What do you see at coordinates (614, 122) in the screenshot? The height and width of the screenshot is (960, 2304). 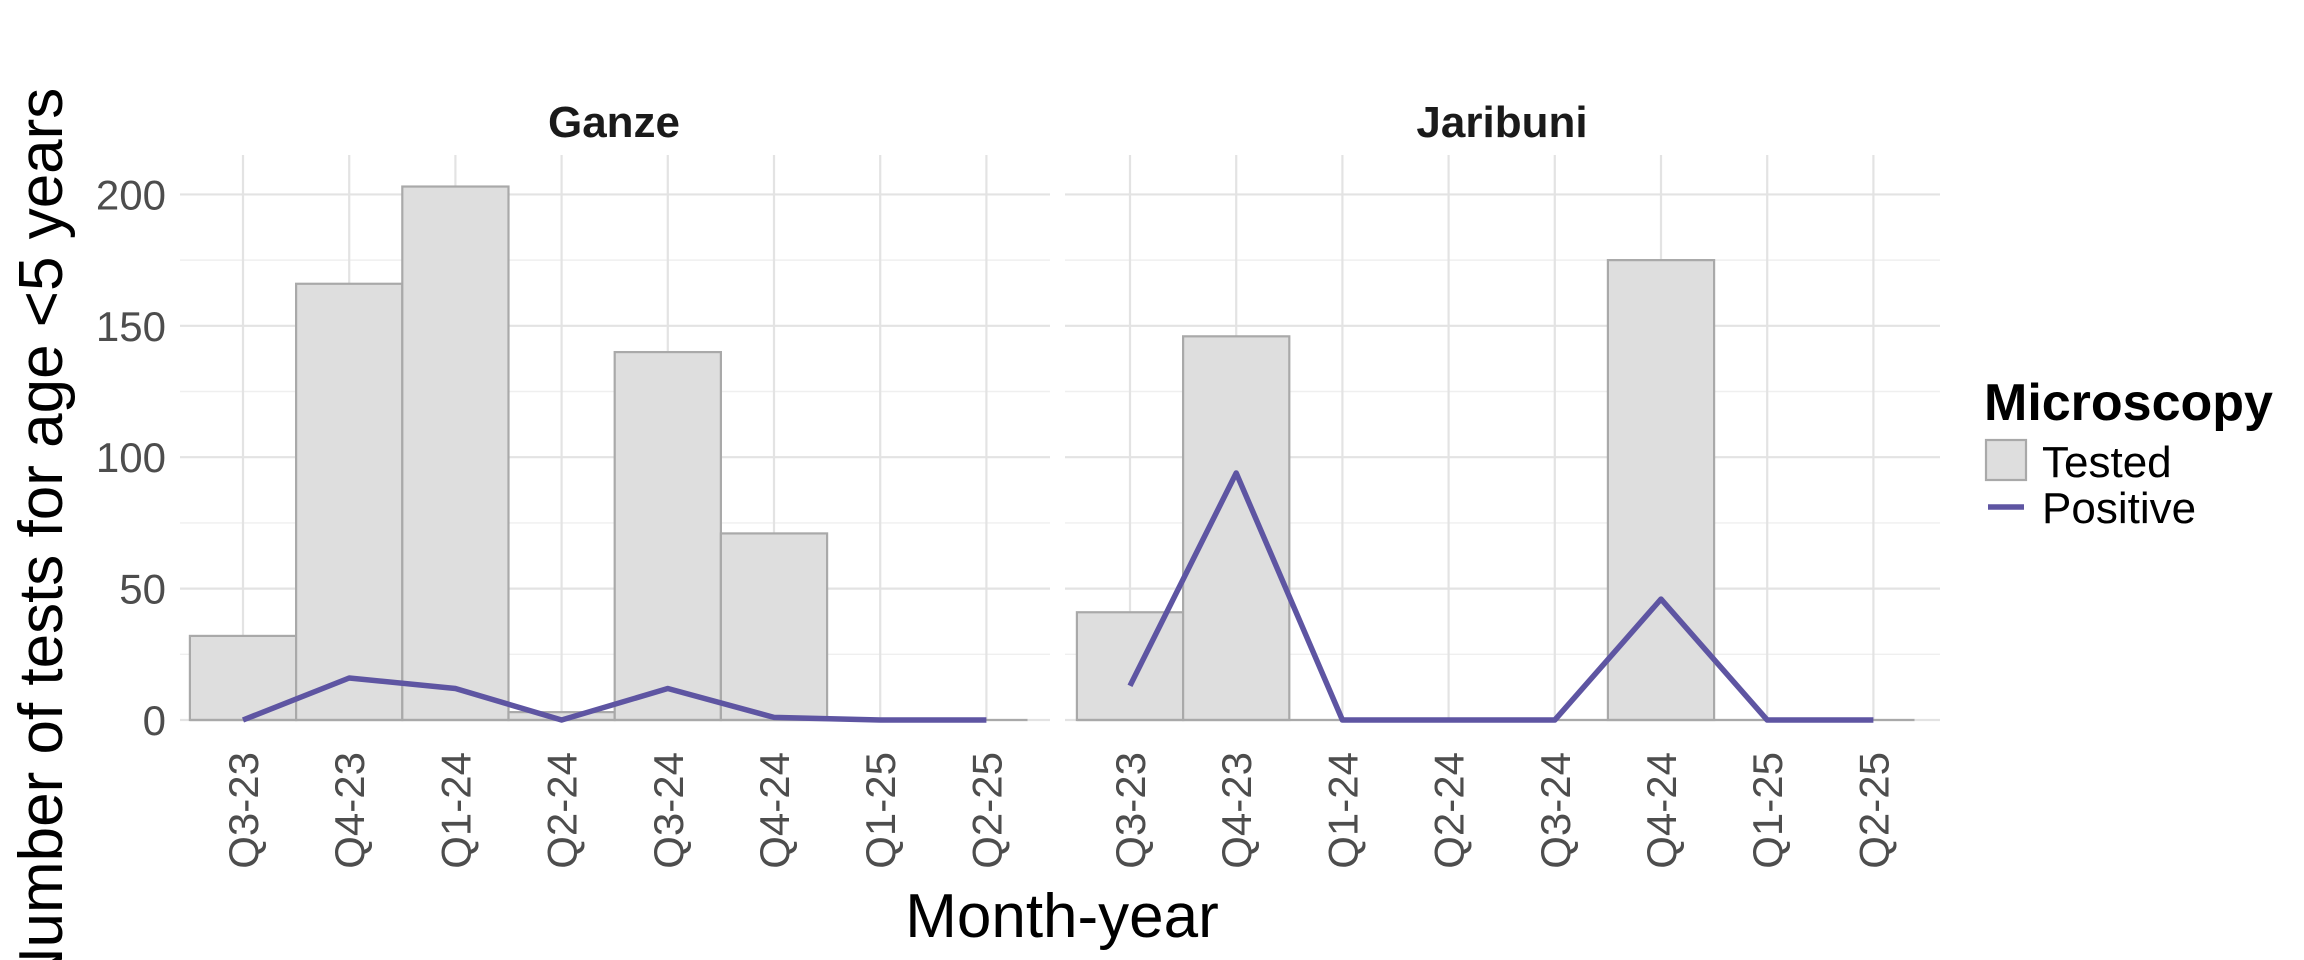 I see `facet-title: Ganze` at bounding box center [614, 122].